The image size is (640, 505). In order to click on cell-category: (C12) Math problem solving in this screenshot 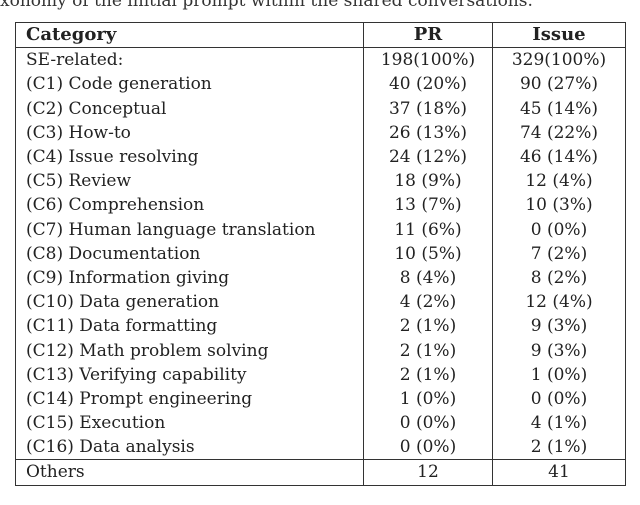, I will do `click(147, 350)`.